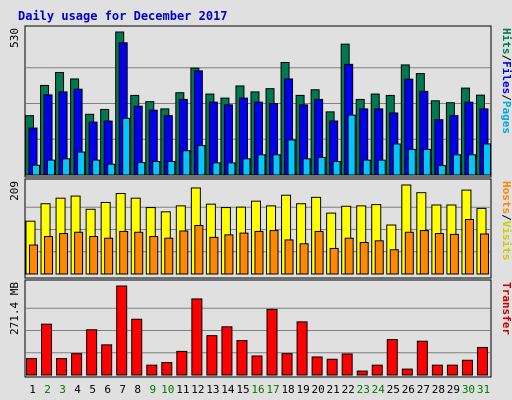 The width and height of the screenshot is (512, 400). I want to click on x-tick-label-18: 18, so click(287, 389).